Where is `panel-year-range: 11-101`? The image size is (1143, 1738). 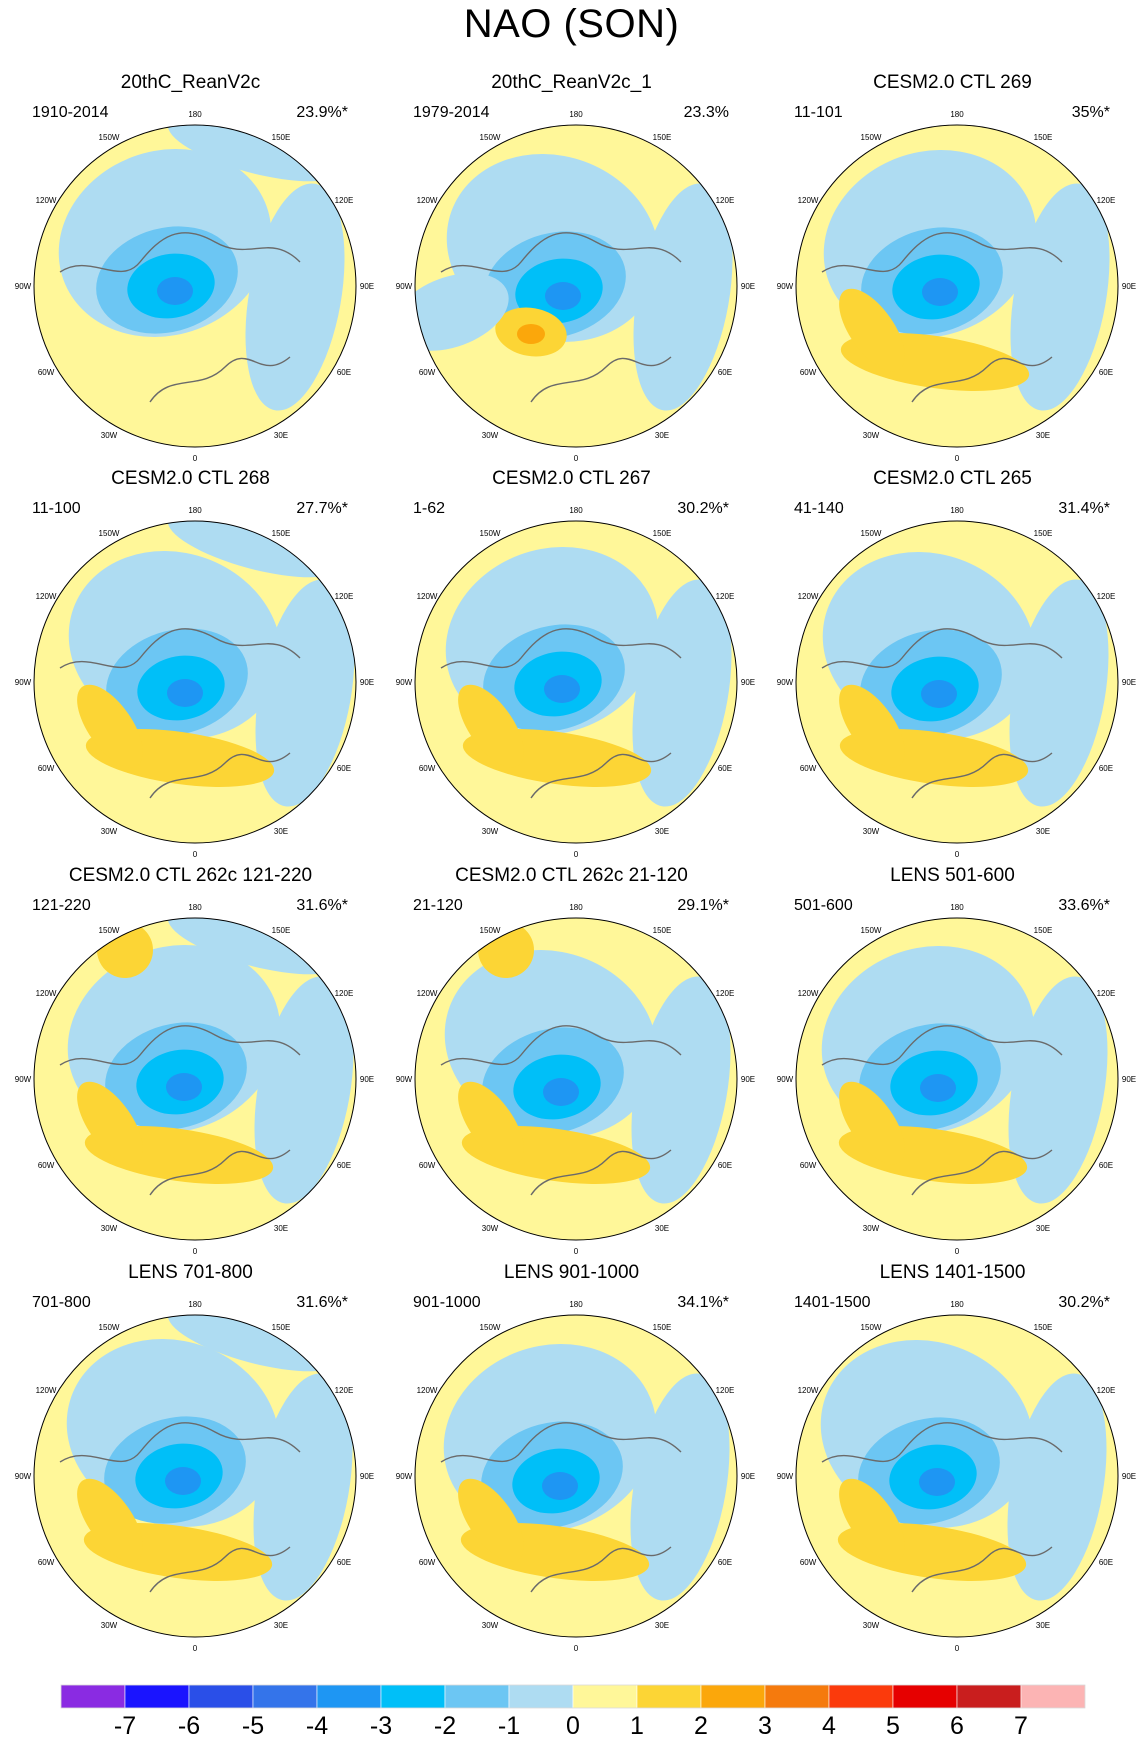 panel-year-range: 11-101 is located at coordinates (818, 112).